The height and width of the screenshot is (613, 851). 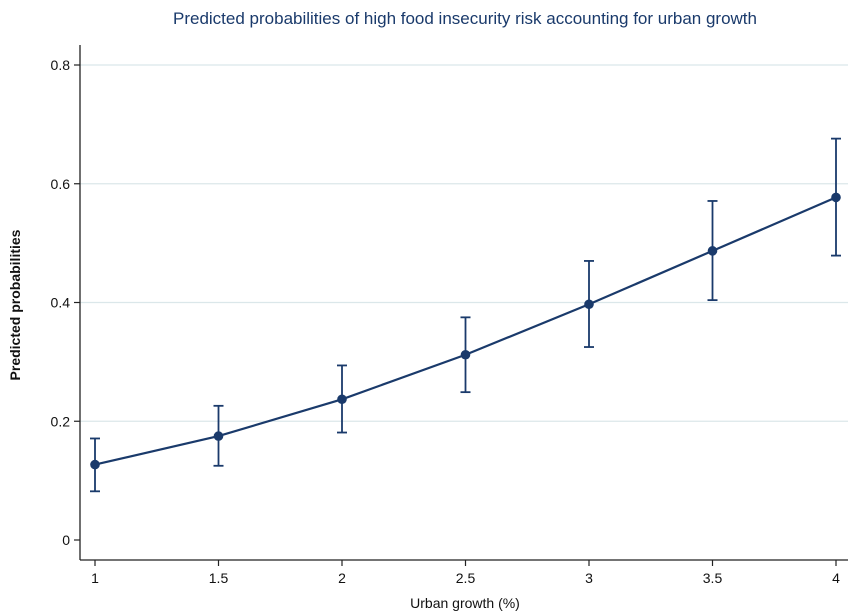 What do you see at coordinates (61, 421) in the screenshot?
I see `y-tick-label: 0.2` at bounding box center [61, 421].